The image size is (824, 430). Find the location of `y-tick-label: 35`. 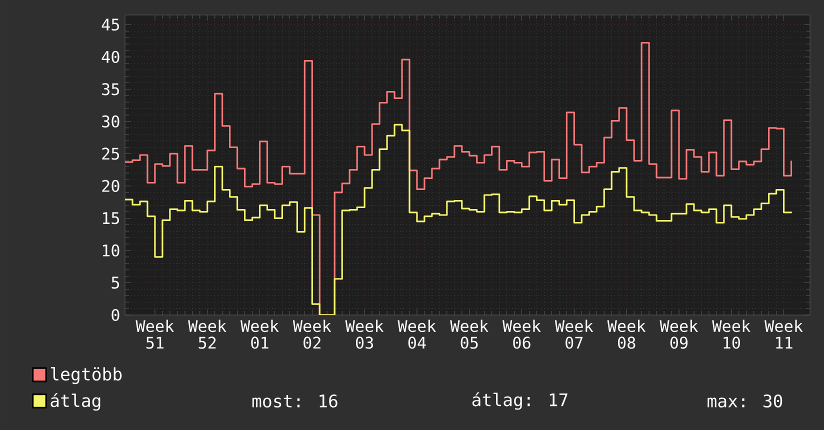

y-tick-label: 35 is located at coordinates (111, 89).